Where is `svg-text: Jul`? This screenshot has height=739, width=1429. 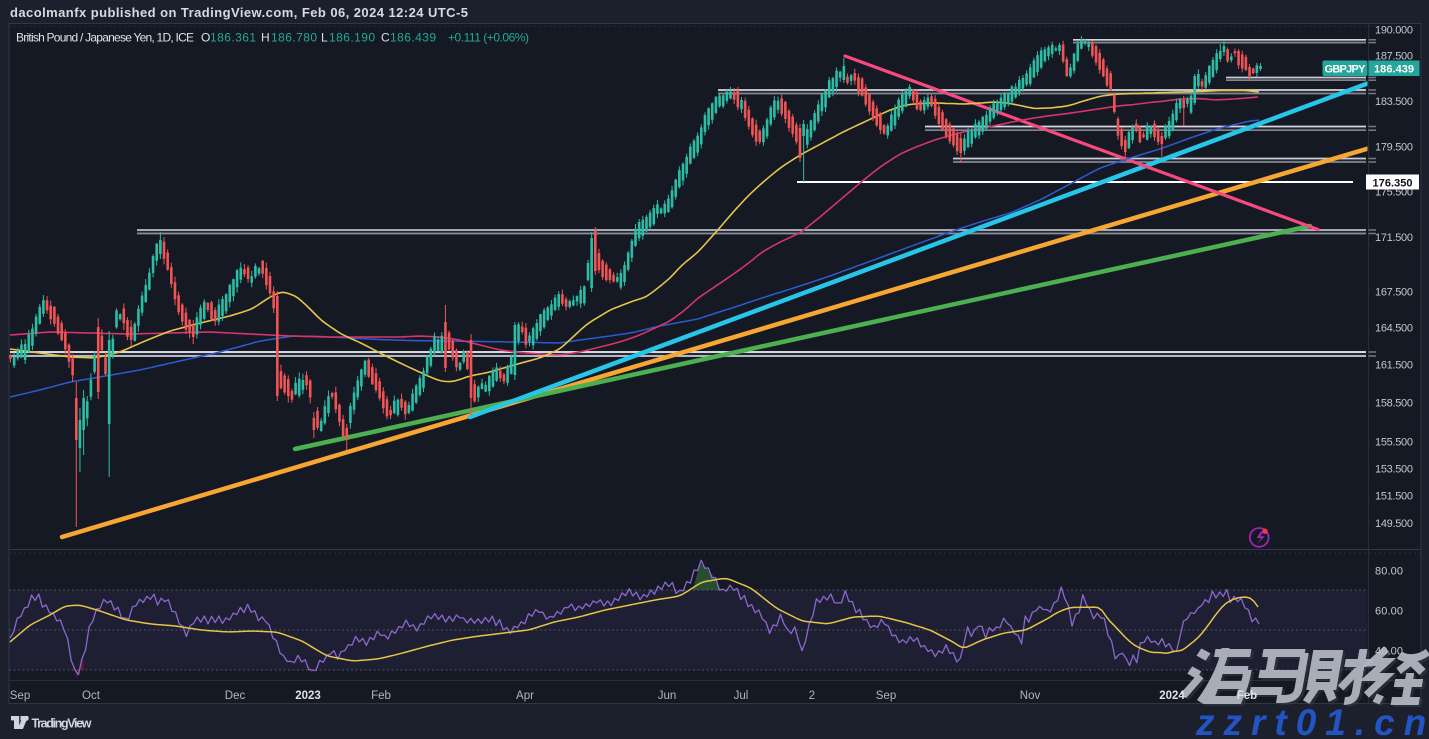 svg-text: Jul is located at coordinates (741, 696).